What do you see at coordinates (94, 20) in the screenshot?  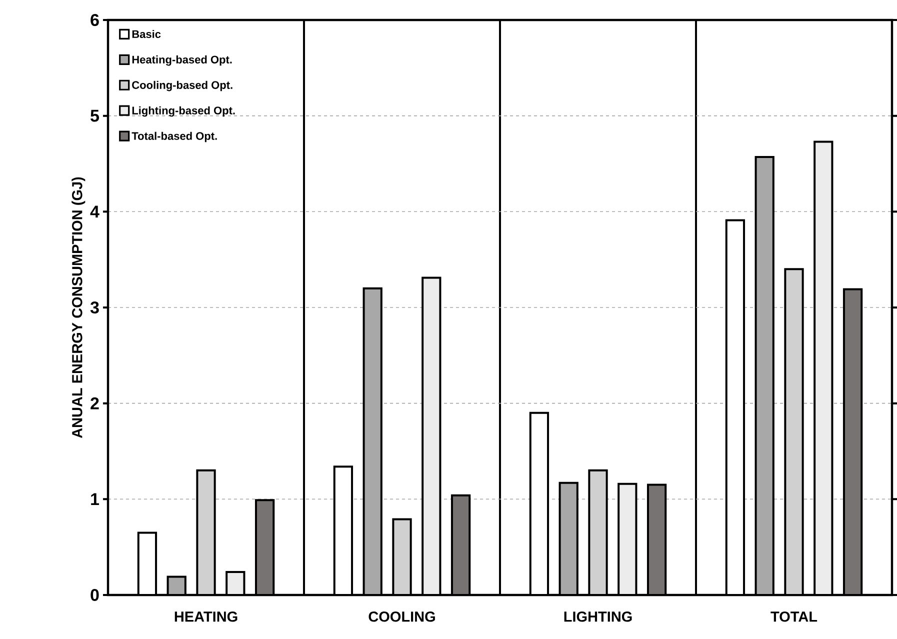 I see `y-tick-label: 6` at bounding box center [94, 20].